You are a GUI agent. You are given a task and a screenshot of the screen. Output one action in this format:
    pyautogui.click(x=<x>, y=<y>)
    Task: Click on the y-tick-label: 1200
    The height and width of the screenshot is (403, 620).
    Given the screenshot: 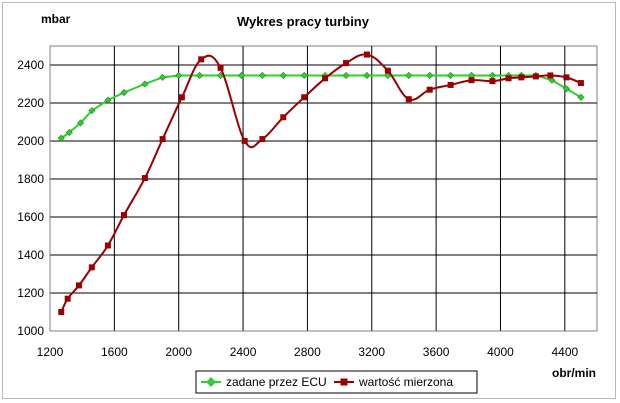 What is the action you would take?
    pyautogui.click(x=30, y=293)
    